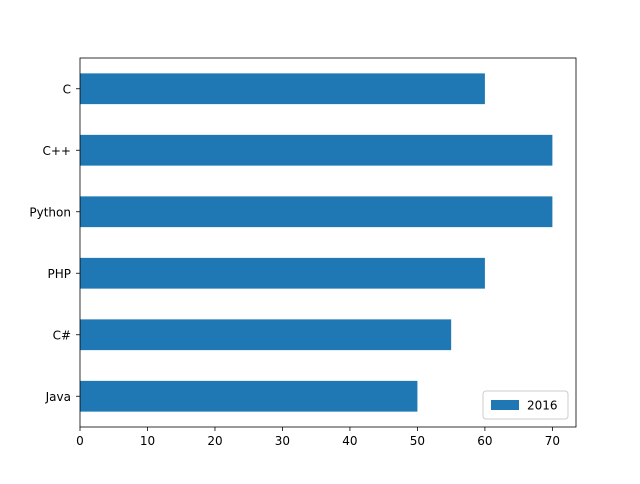 The width and height of the screenshot is (640, 484). What do you see at coordinates (484, 441) in the screenshot?
I see `x-tick-label: 60` at bounding box center [484, 441].